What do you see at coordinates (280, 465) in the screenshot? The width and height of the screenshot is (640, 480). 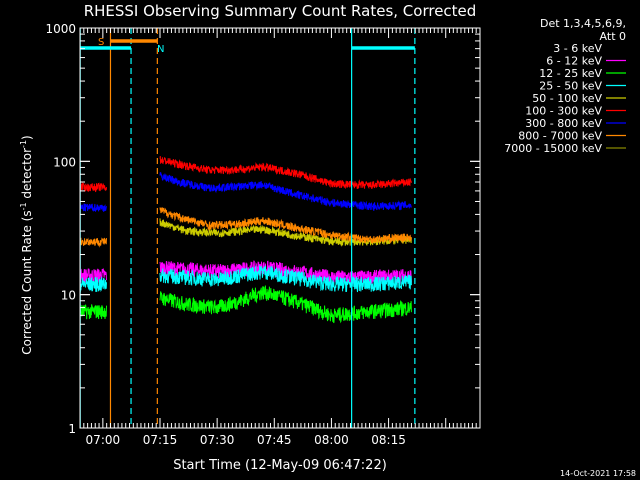 I see `x-axis-label: Start Time (12-May-09 06:47:22)` at bounding box center [280, 465].